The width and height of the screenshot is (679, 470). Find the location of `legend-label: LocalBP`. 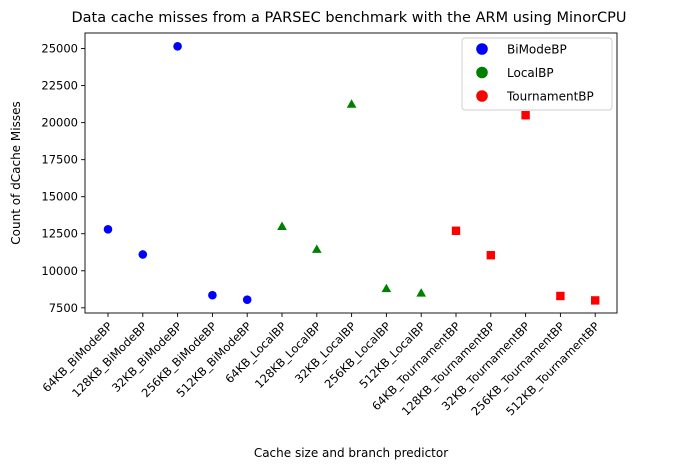

legend-label: LocalBP is located at coordinates (530, 73).